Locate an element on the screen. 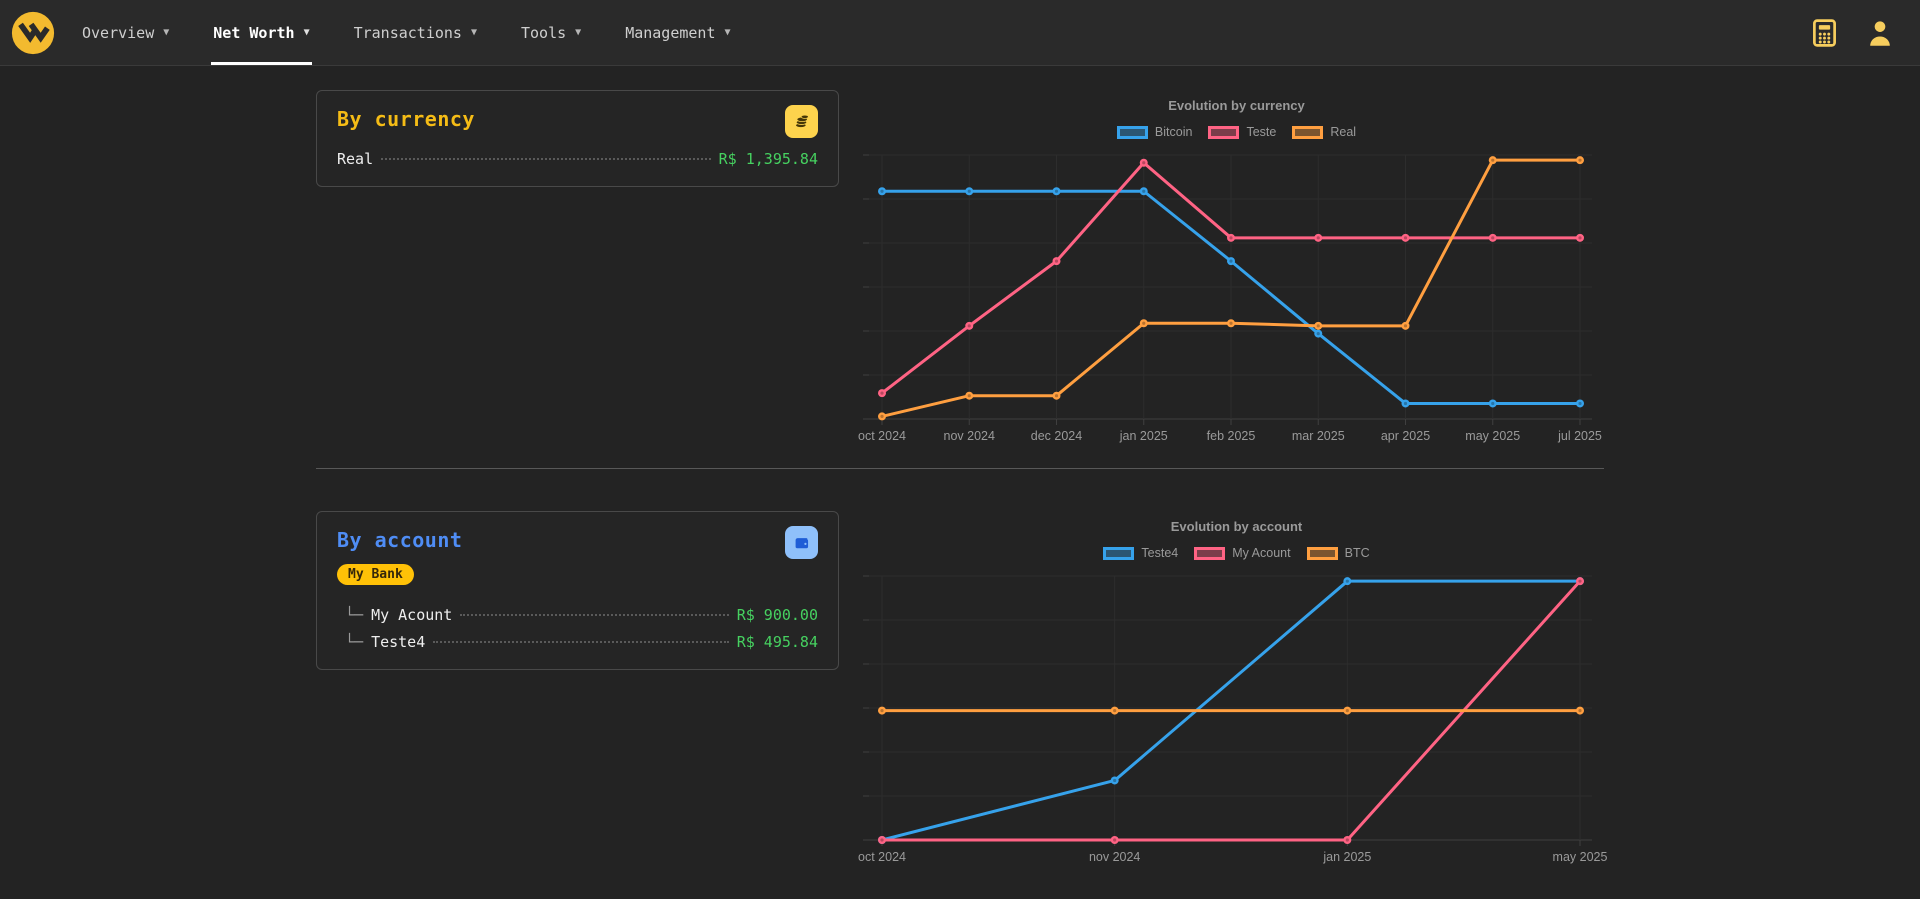 Image resolution: width=1920 pixels, height=899 pixels. nav-item-management: Management ▼ is located at coordinates (677, 32).